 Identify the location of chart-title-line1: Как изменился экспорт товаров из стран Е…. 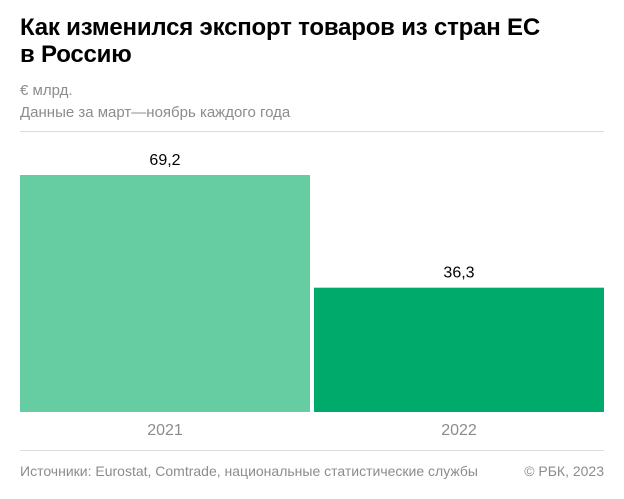
(280, 27).